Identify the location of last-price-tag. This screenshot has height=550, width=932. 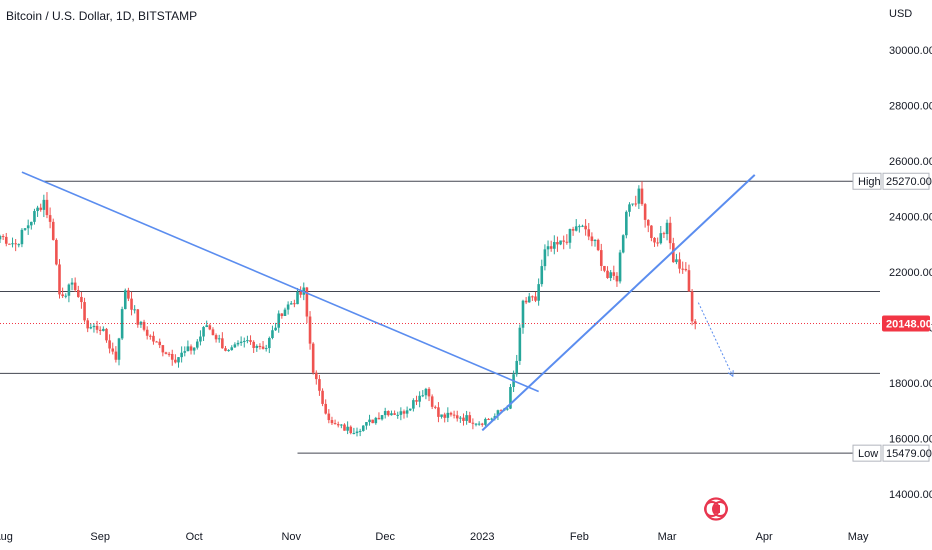
(906, 323).